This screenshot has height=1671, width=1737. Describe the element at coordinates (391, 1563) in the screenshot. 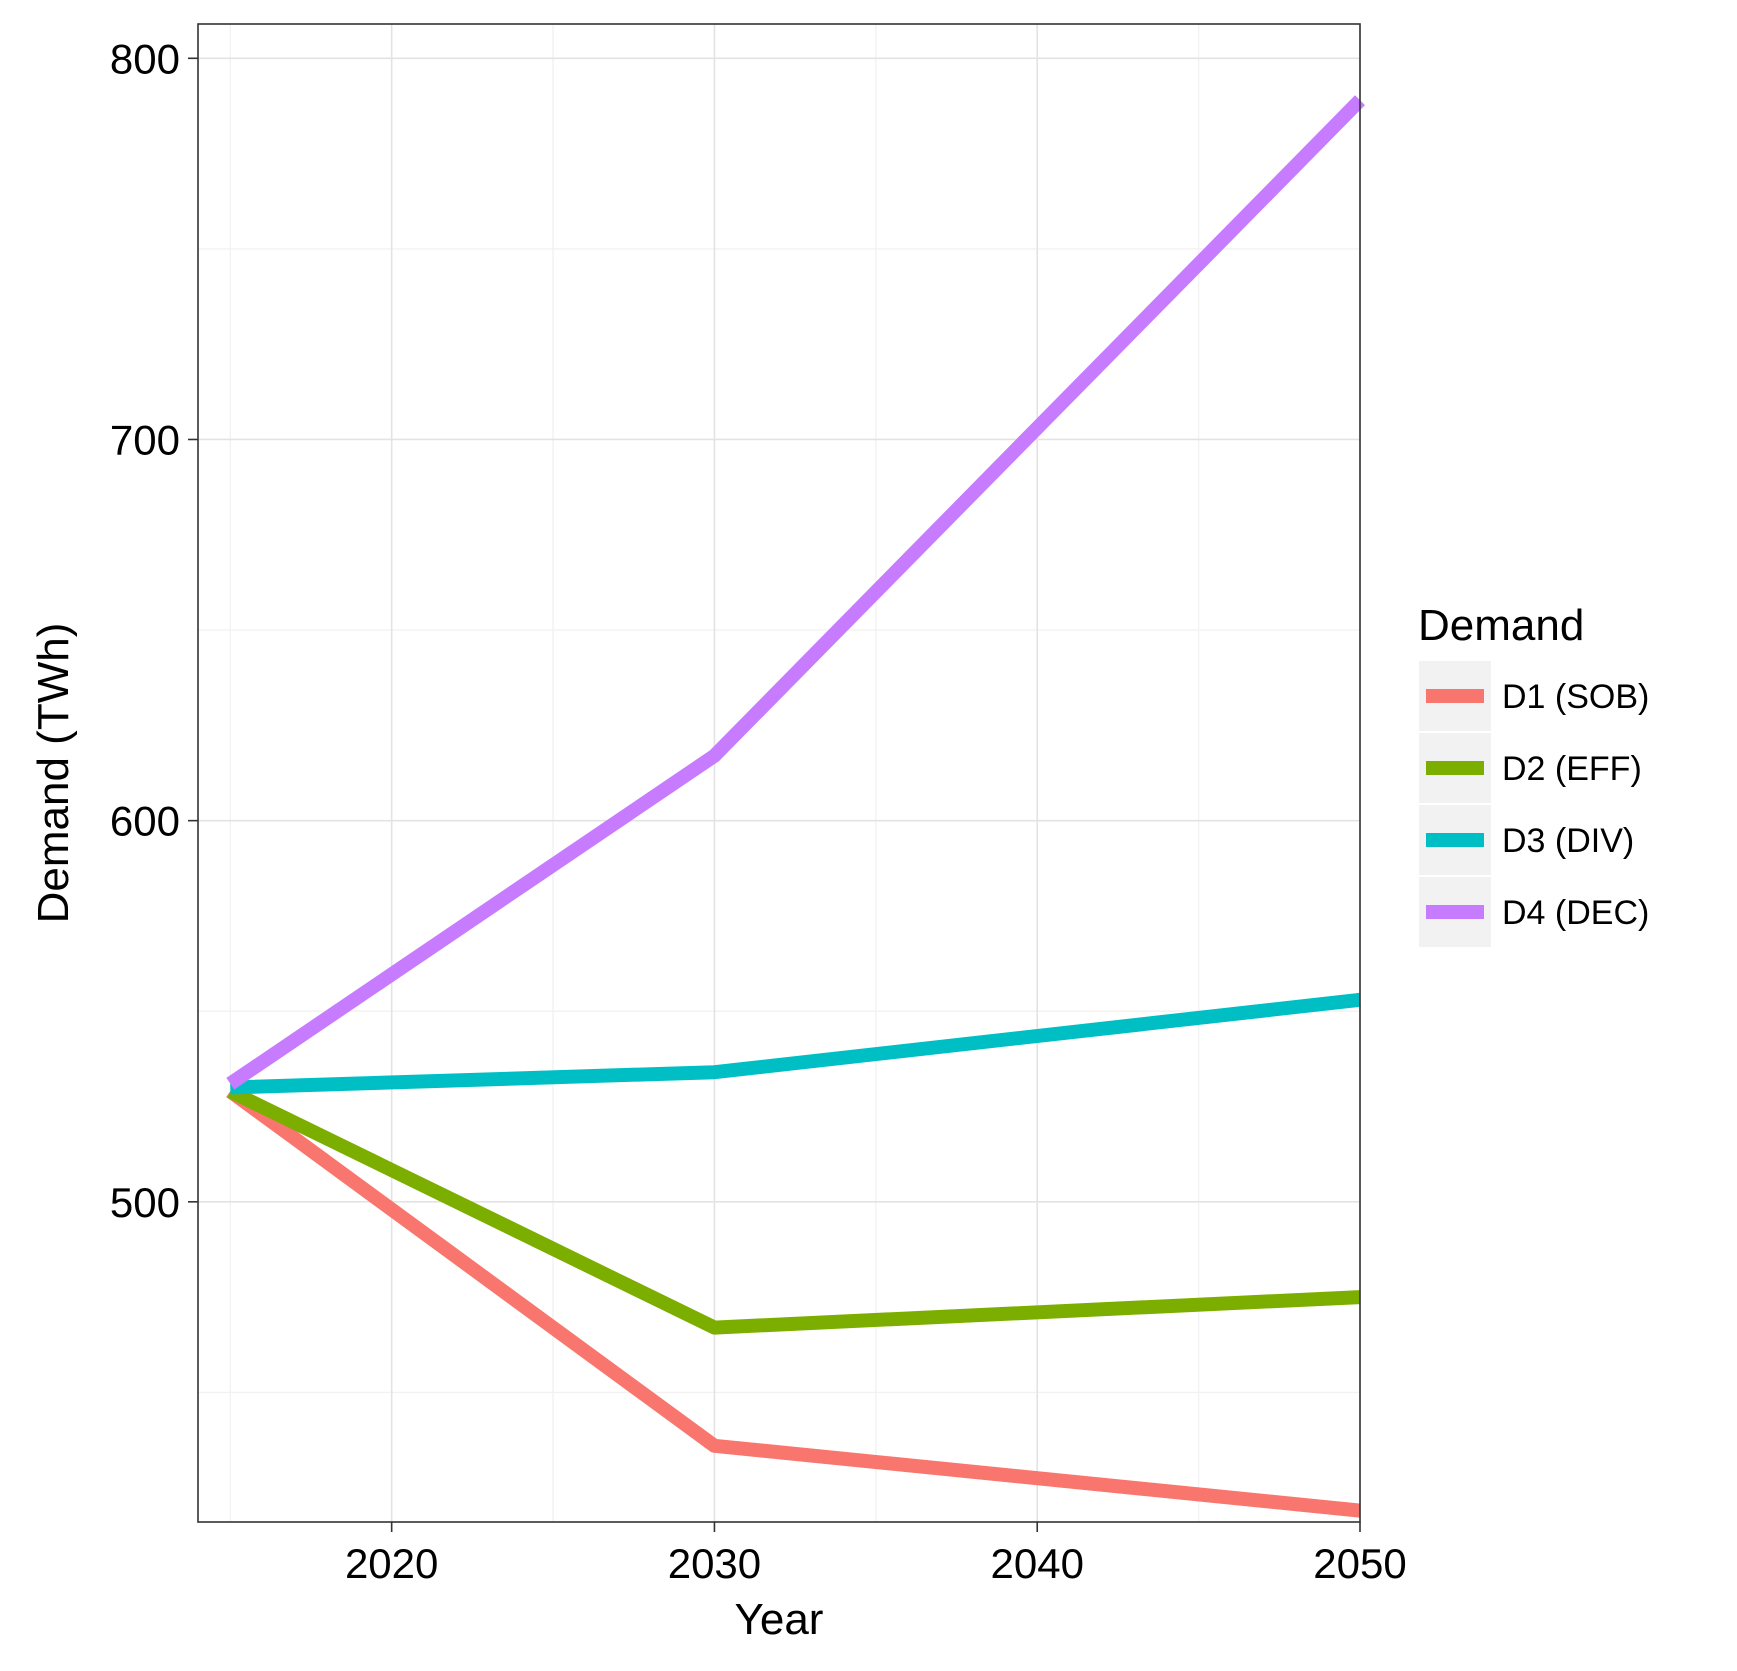

I see `x-tick-label: 2020` at that location.